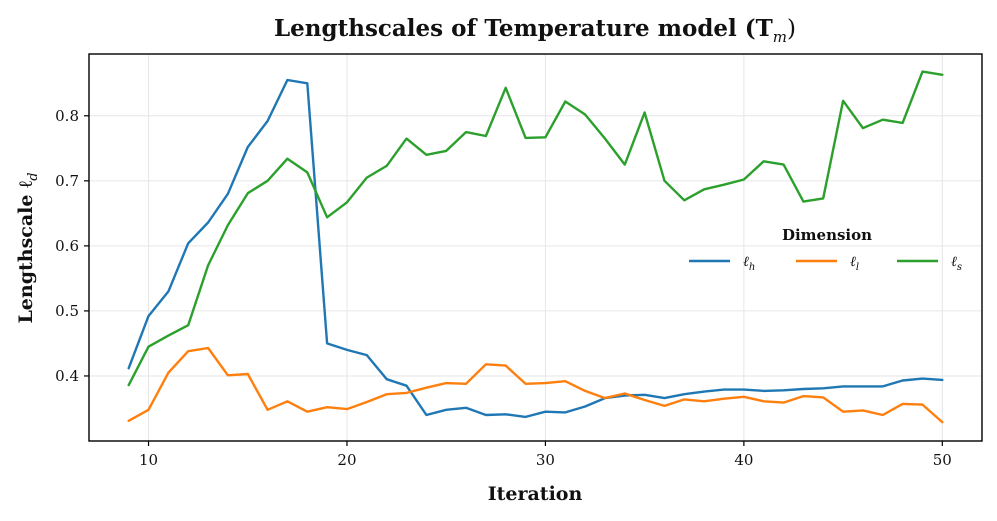 The height and width of the screenshot is (521, 997). What do you see at coordinates (854, 263) in the screenshot?
I see `legend-label-l: ℓl` at bounding box center [854, 263].